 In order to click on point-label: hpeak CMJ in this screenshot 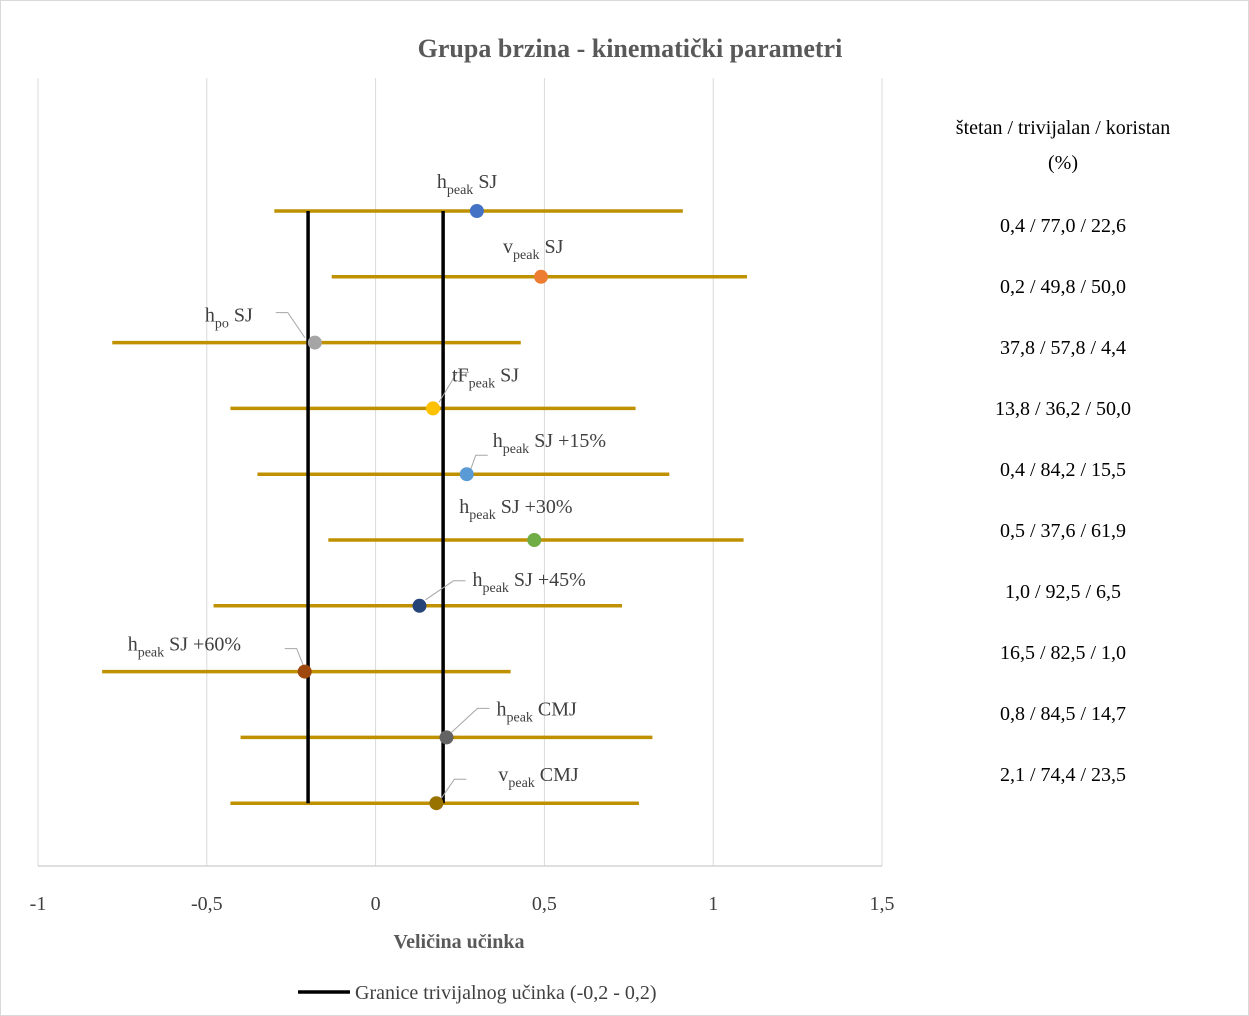, I will do `click(536, 711)`.